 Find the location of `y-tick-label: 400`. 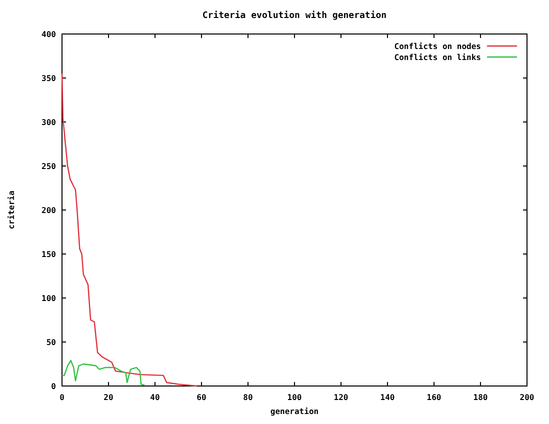

y-tick-label: 400 is located at coordinates (49, 34).